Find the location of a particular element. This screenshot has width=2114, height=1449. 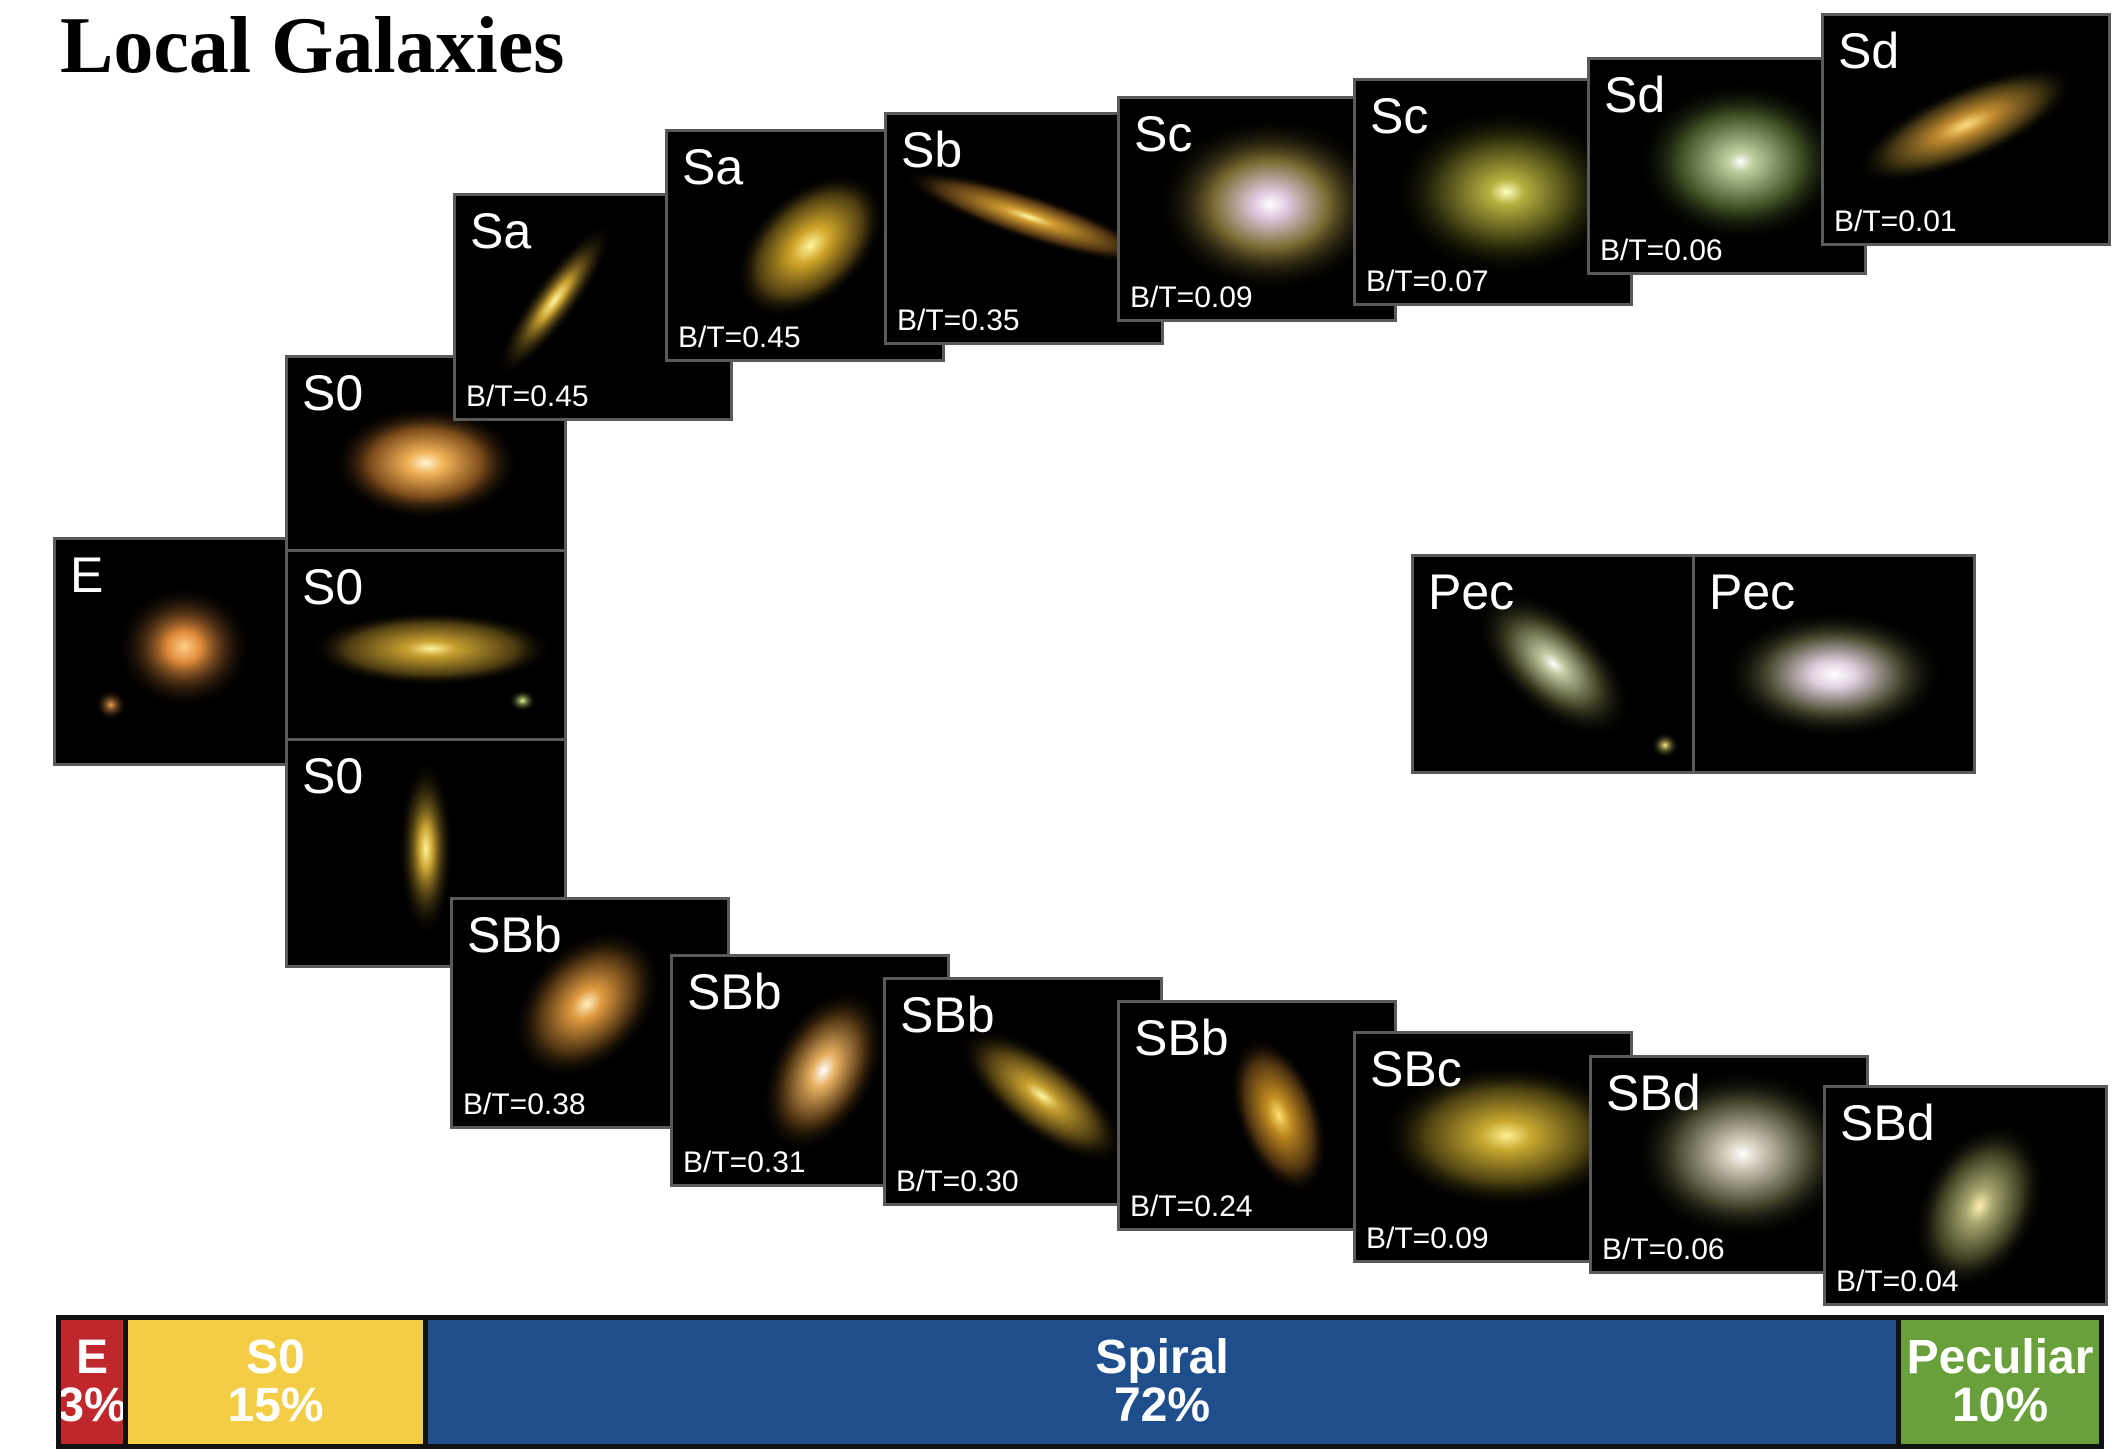

fraction-label: Spiral is located at coordinates (1162, 1357).